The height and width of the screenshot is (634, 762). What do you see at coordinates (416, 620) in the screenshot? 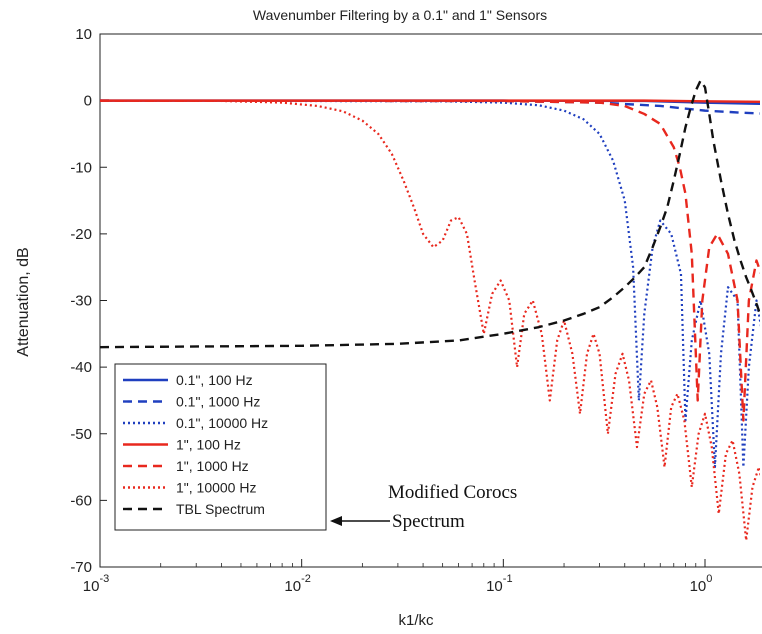
I see `x-axis-label: k1/kc` at bounding box center [416, 620].